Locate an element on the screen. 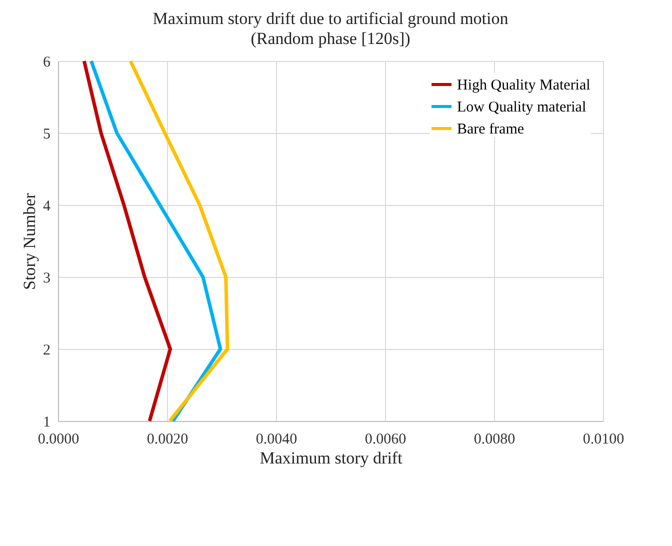 This screenshot has width=672, height=546. chart-subtitle: (Random phase [120s]) is located at coordinates (330, 38).